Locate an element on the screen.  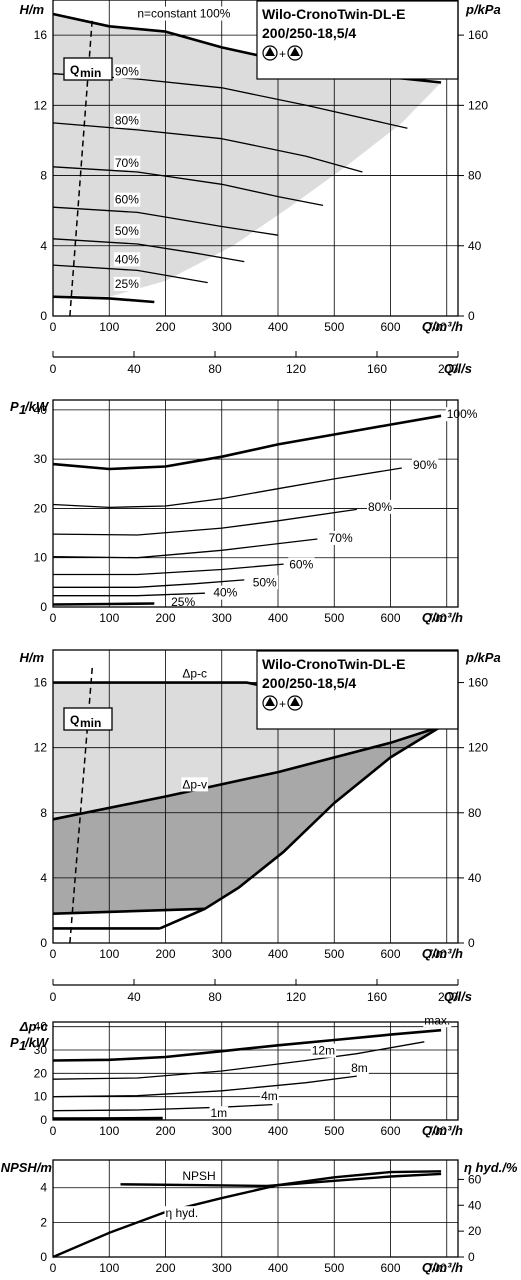
x2-axis-title: Q/l/s is located at coordinates (458, 996).